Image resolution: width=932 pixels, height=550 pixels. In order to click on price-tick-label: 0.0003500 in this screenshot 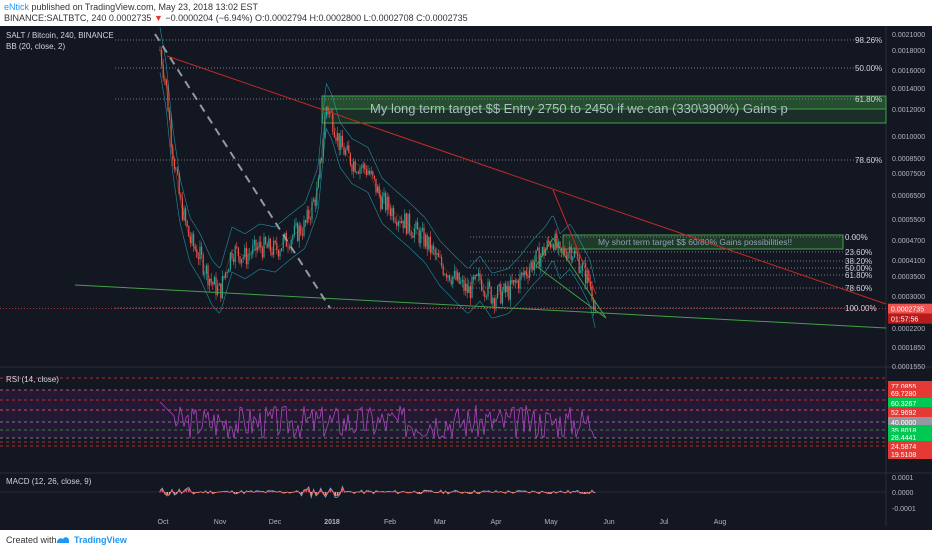, I will do `click(908, 277)`.